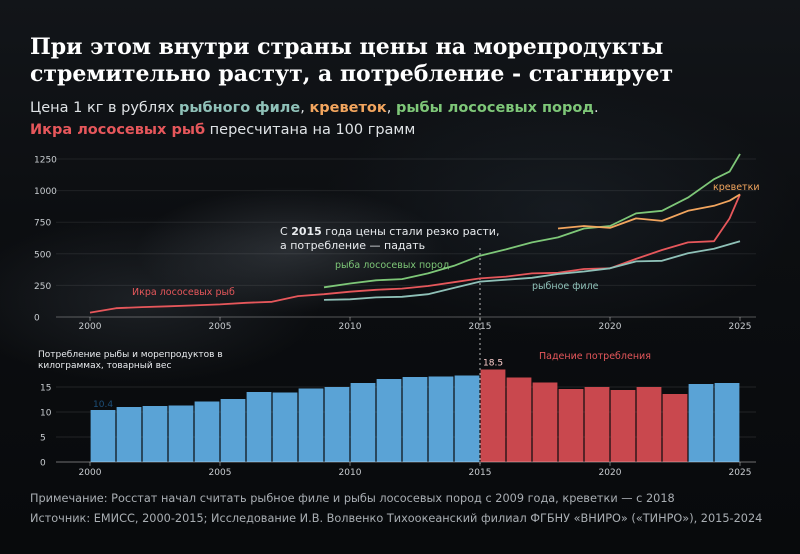 This screenshot has width=800, height=554. I want to click on legend-caviar: Икра лососевых рыб, so click(118, 130).